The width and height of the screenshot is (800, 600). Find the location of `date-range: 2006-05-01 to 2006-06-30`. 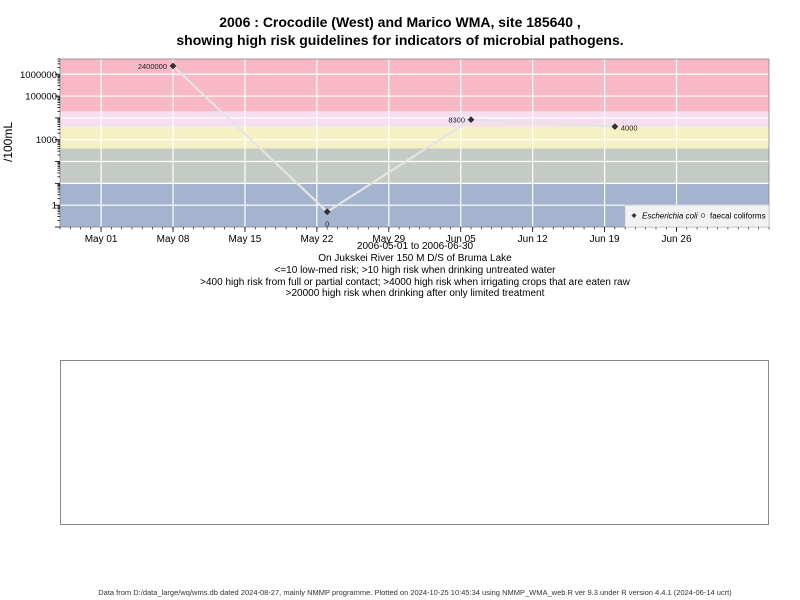

date-range: 2006-05-01 to 2006-06-30 is located at coordinates (415, 246).